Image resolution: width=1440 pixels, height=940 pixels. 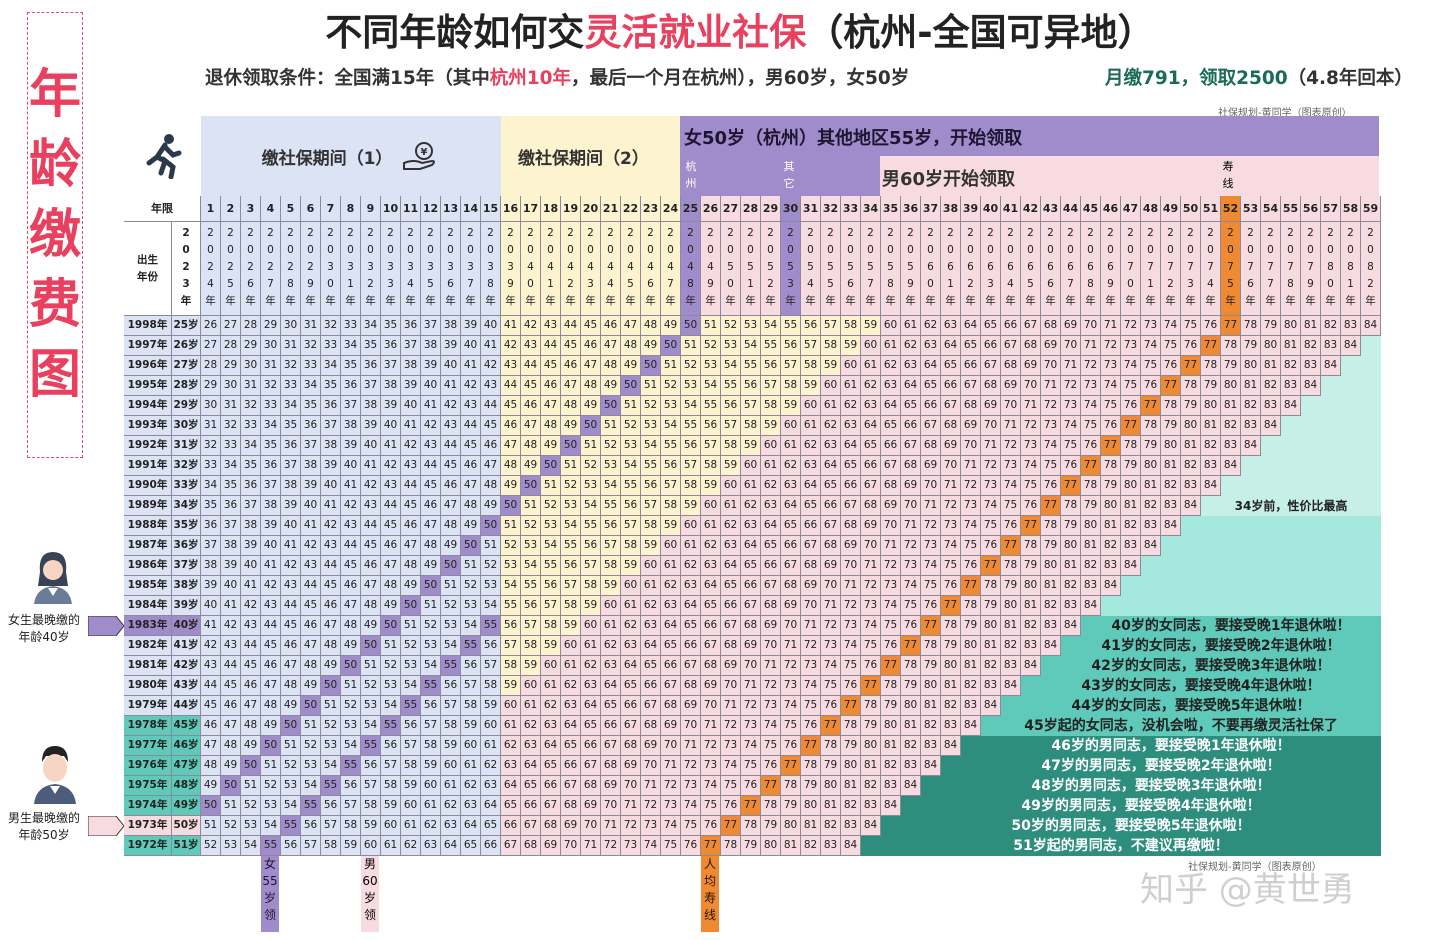 What do you see at coordinates (951, 209) in the screenshot?
I see `year-count: 38` at bounding box center [951, 209].